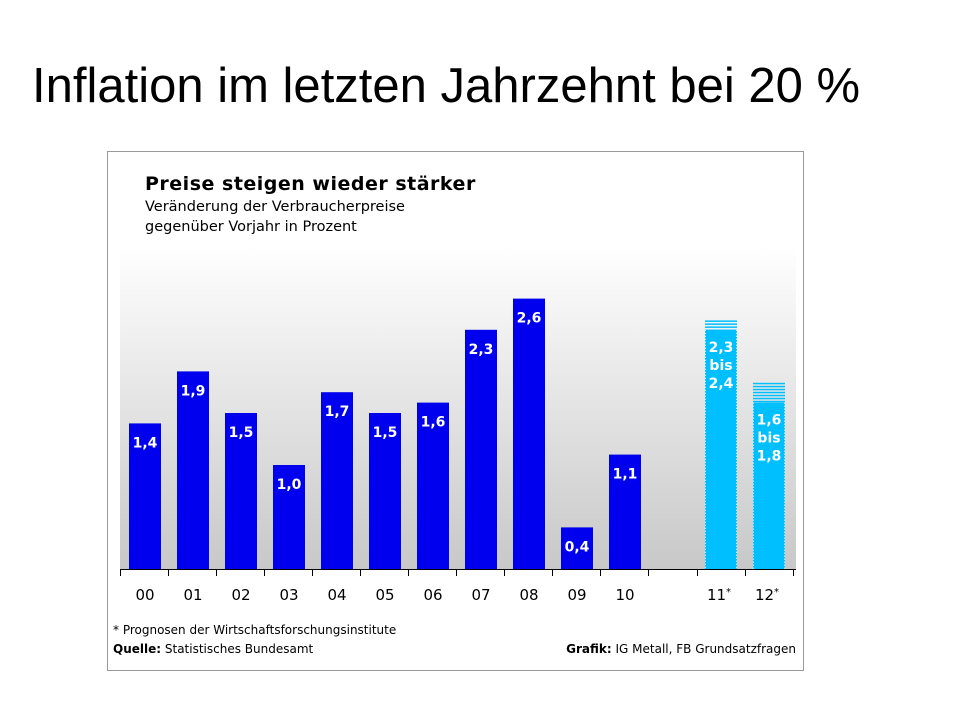 This screenshot has width=960, height=720. What do you see at coordinates (145, 443) in the screenshot?
I see `data-label-00: 1,4` at bounding box center [145, 443].